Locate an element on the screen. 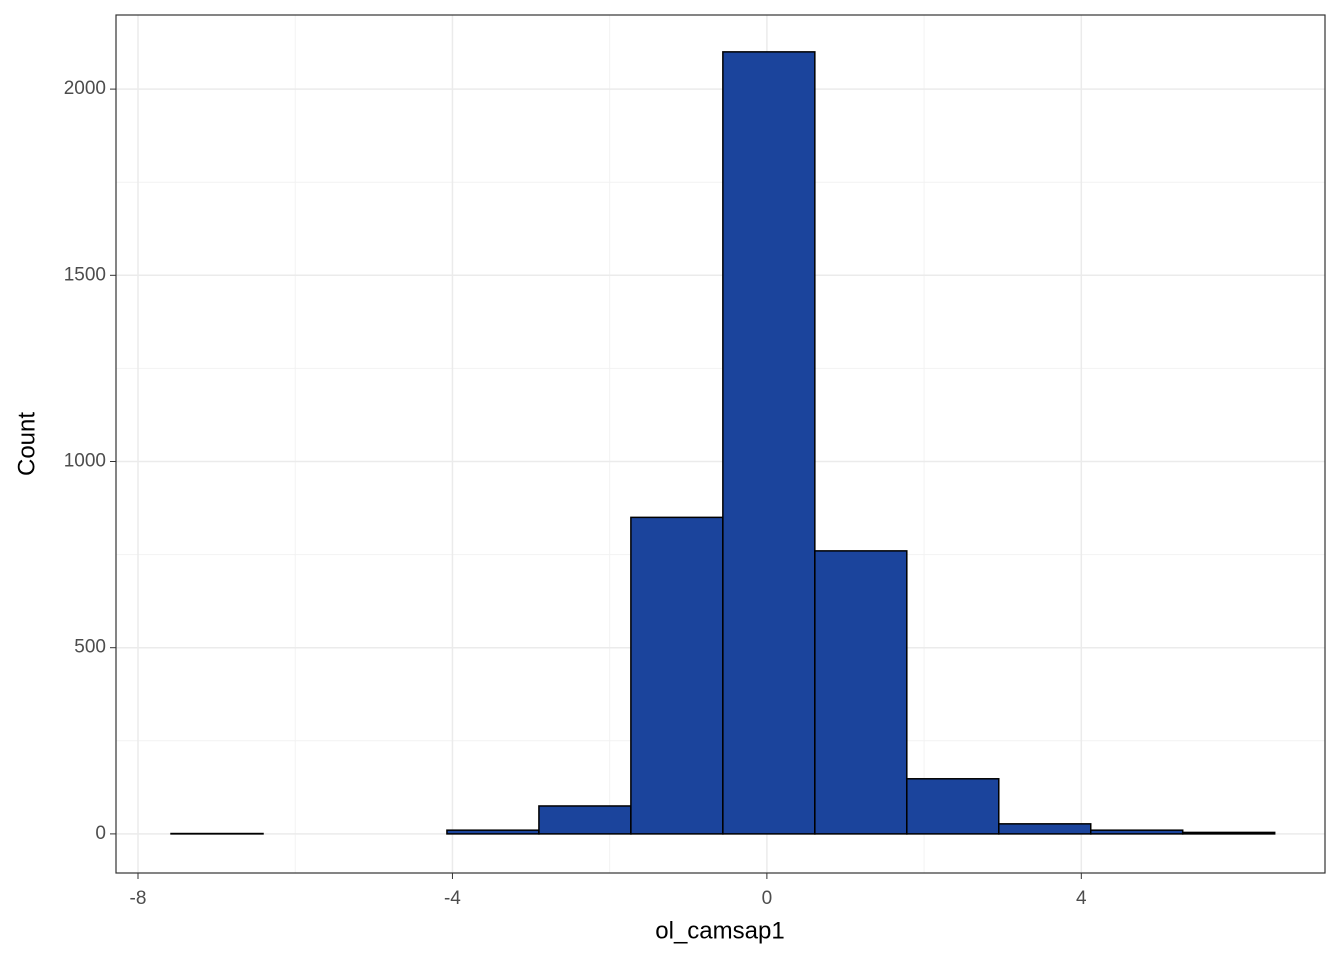 This screenshot has height=960, width=1344. y-tick-label: 1500 is located at coordinates (85, 274).